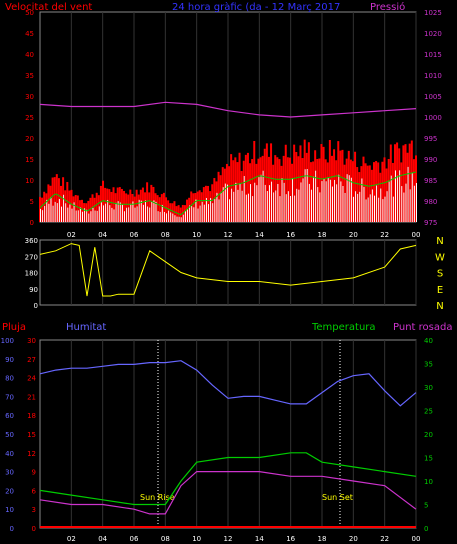  Describe the element at coordinates (31, 341) in the screenshot. I see `rain-tick-label: 30` at that location.